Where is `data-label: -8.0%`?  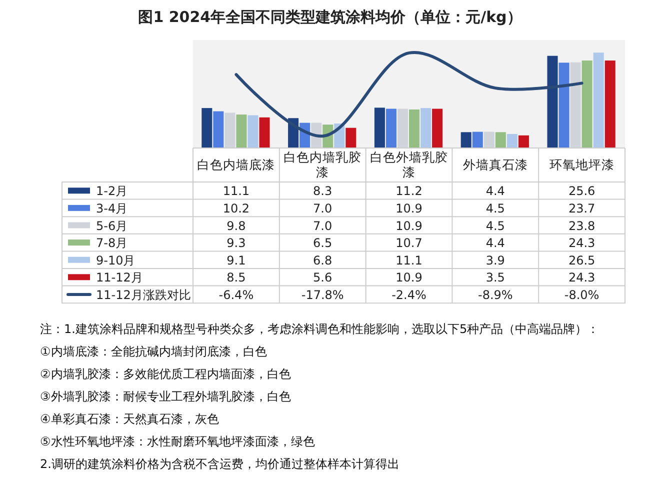
data-label: -8.0% is located at coordinates (582, 295).